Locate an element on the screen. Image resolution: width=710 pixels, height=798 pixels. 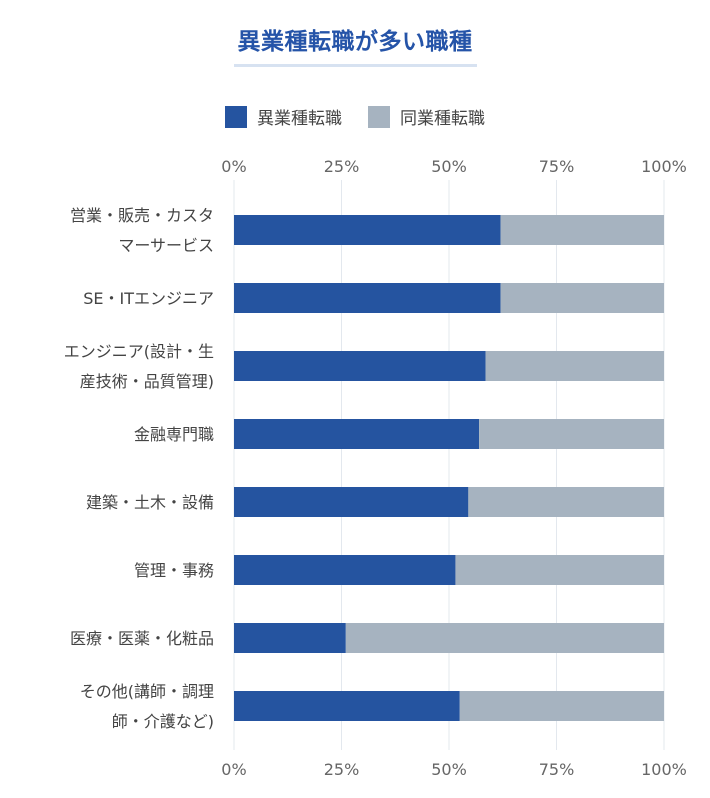
category-label: 医療・医薬・化粧品 is located at coordinates (142, 638).